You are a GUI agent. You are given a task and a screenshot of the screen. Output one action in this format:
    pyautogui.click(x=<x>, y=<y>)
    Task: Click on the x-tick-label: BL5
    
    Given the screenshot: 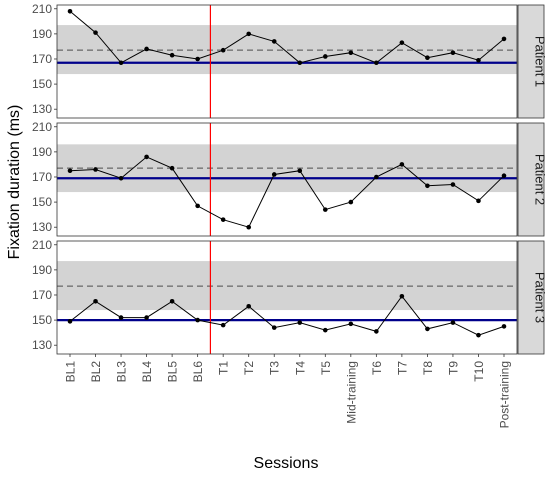 What is the action you would take?
    pyautogui.click(x=173, y=372)
    